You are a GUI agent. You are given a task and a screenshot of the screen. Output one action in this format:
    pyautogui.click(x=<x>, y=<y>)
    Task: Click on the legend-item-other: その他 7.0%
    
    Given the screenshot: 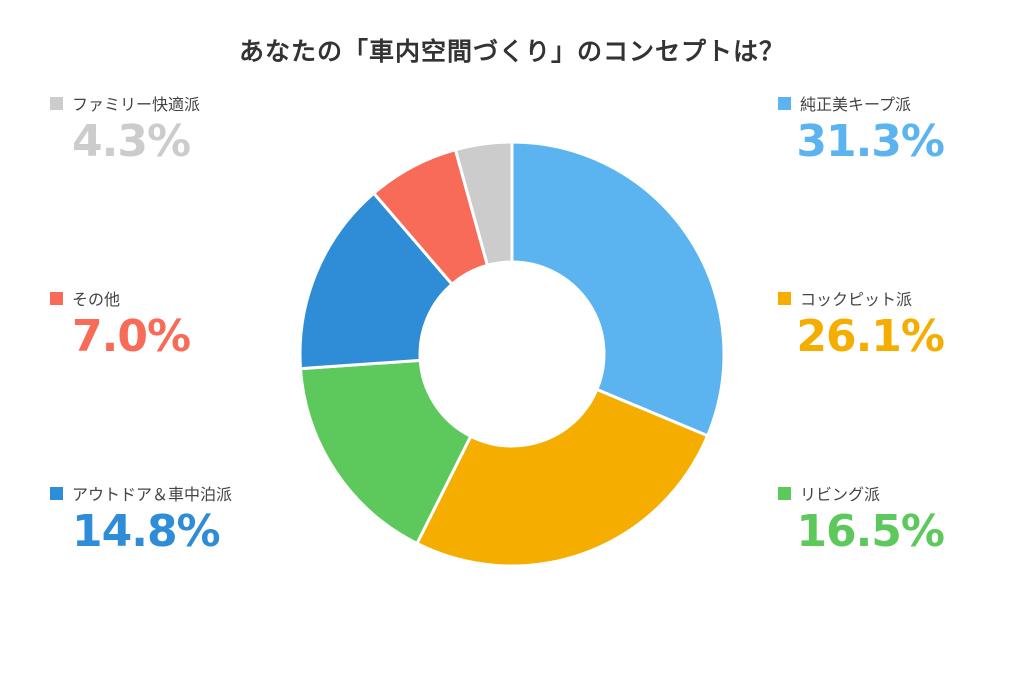 What is the action you would take?
    pyautogui.click(x=165, y=325)
    